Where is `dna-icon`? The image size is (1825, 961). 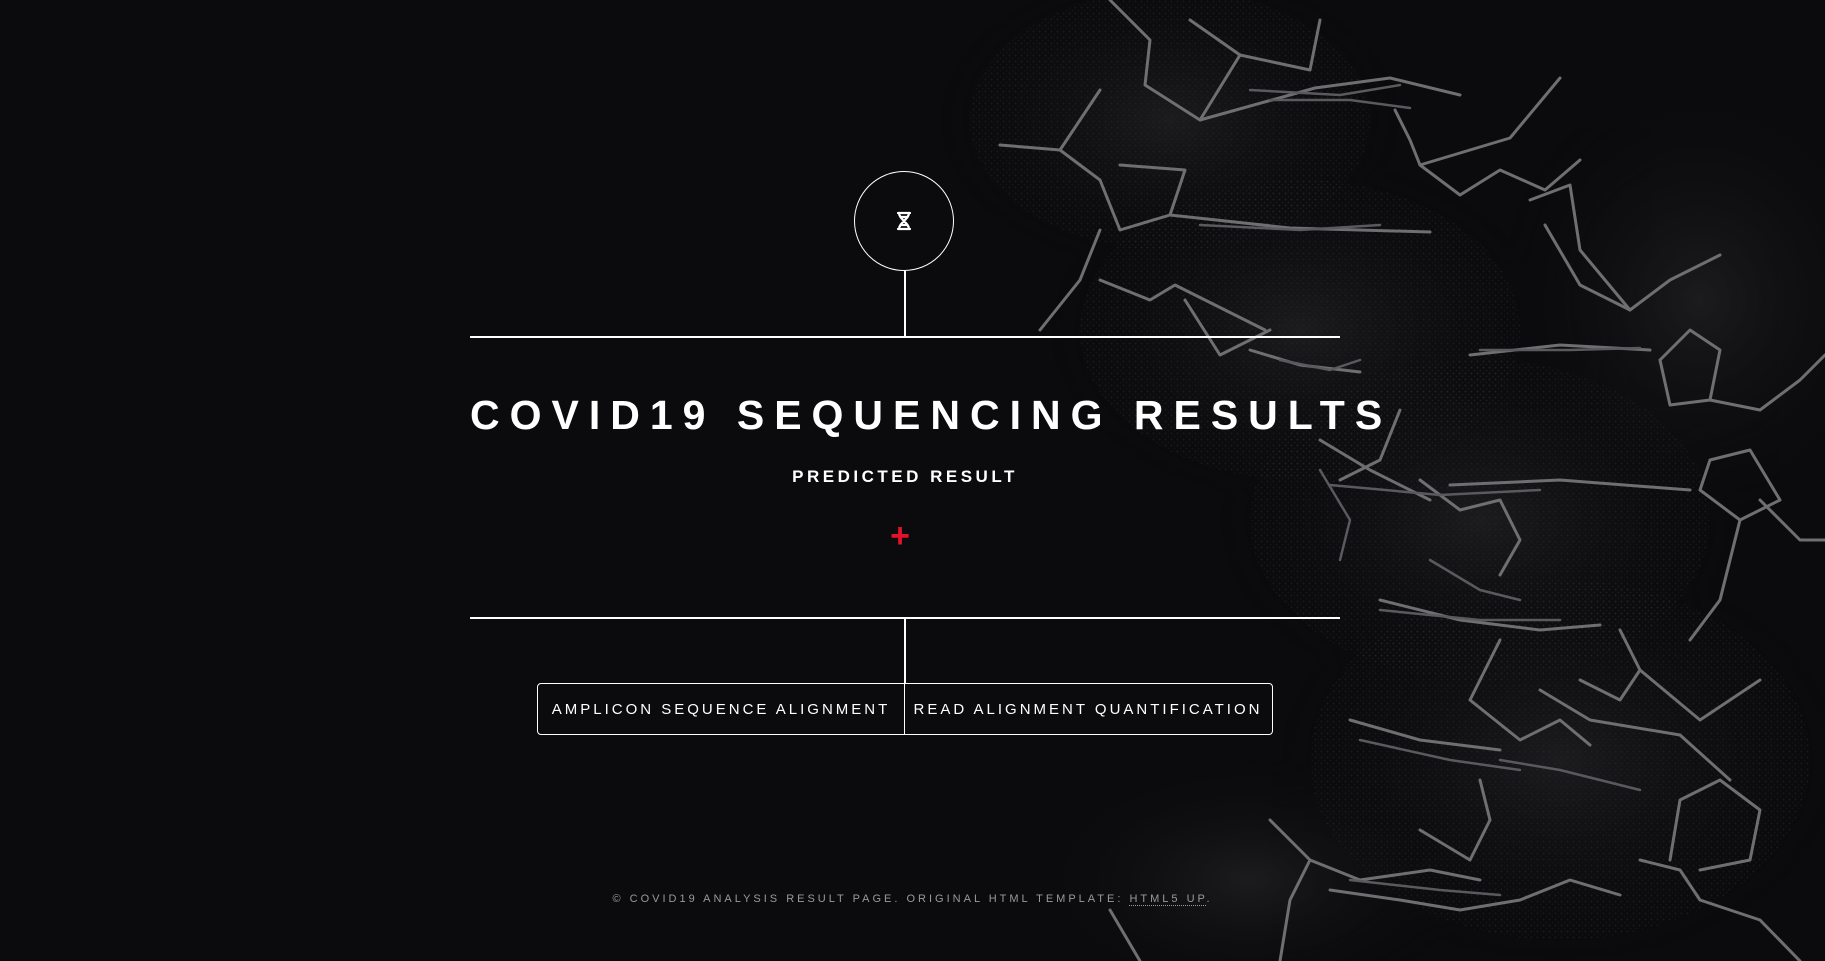
dna-icon is located at coordinates (904, 221).